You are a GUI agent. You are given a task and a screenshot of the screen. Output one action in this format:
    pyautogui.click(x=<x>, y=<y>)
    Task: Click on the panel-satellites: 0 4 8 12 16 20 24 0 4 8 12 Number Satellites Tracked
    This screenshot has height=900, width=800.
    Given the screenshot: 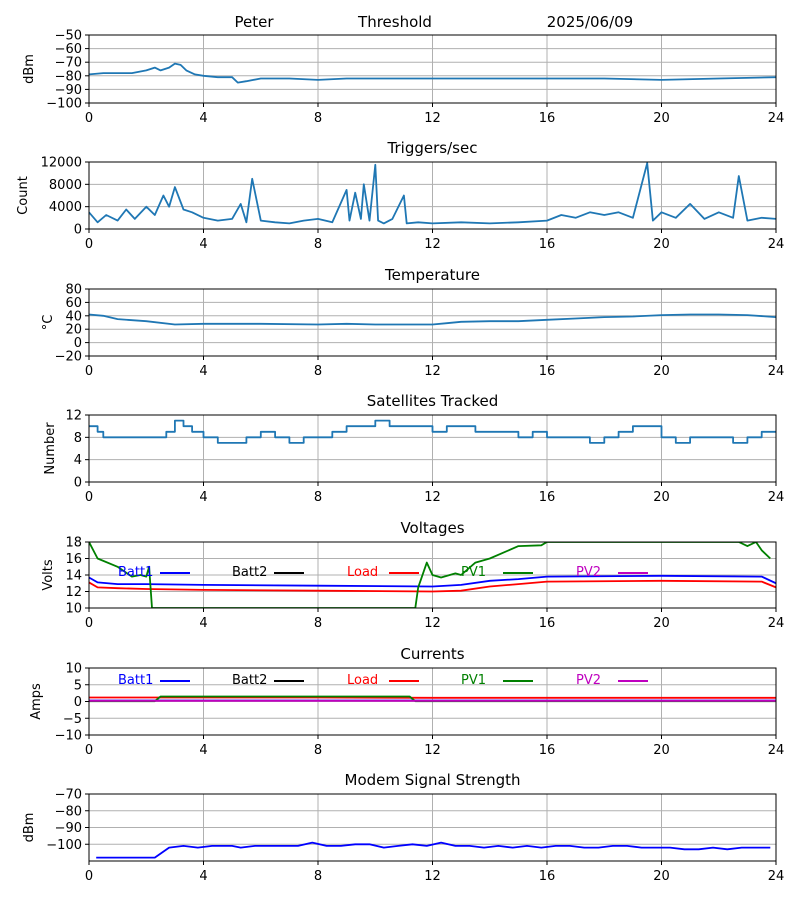 What is the action you would take?
    pyautogui.click(x=413, y=448)
    